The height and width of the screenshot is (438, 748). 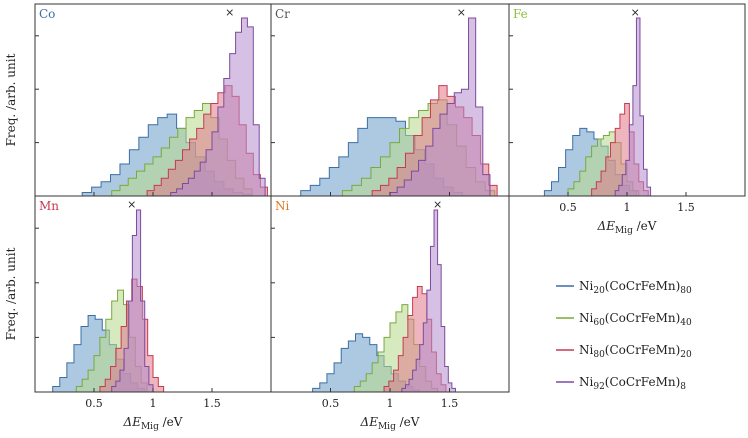 What do you see at coordinates (47, 14) in the screenshot?
I see `panel-label-co: Co` at bounding box center [47, 14].